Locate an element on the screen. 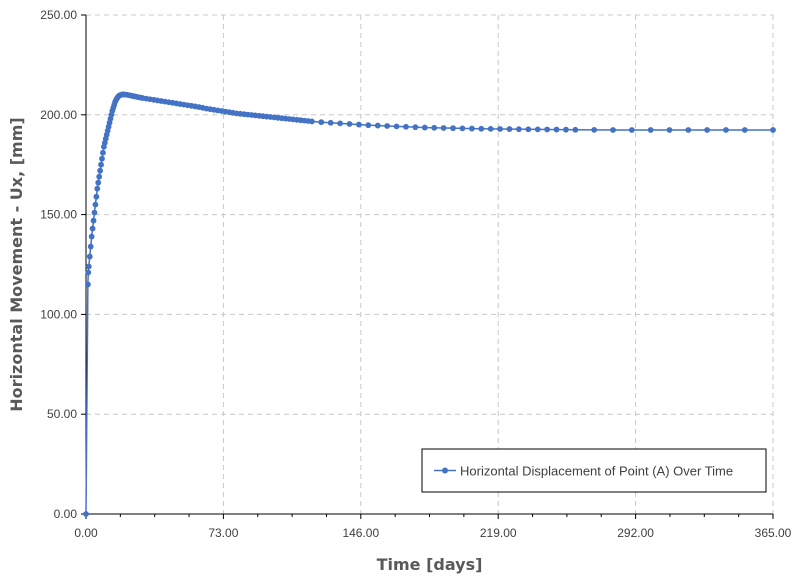  y-tick-label: 150.00 is located at coordinates (58, 215).